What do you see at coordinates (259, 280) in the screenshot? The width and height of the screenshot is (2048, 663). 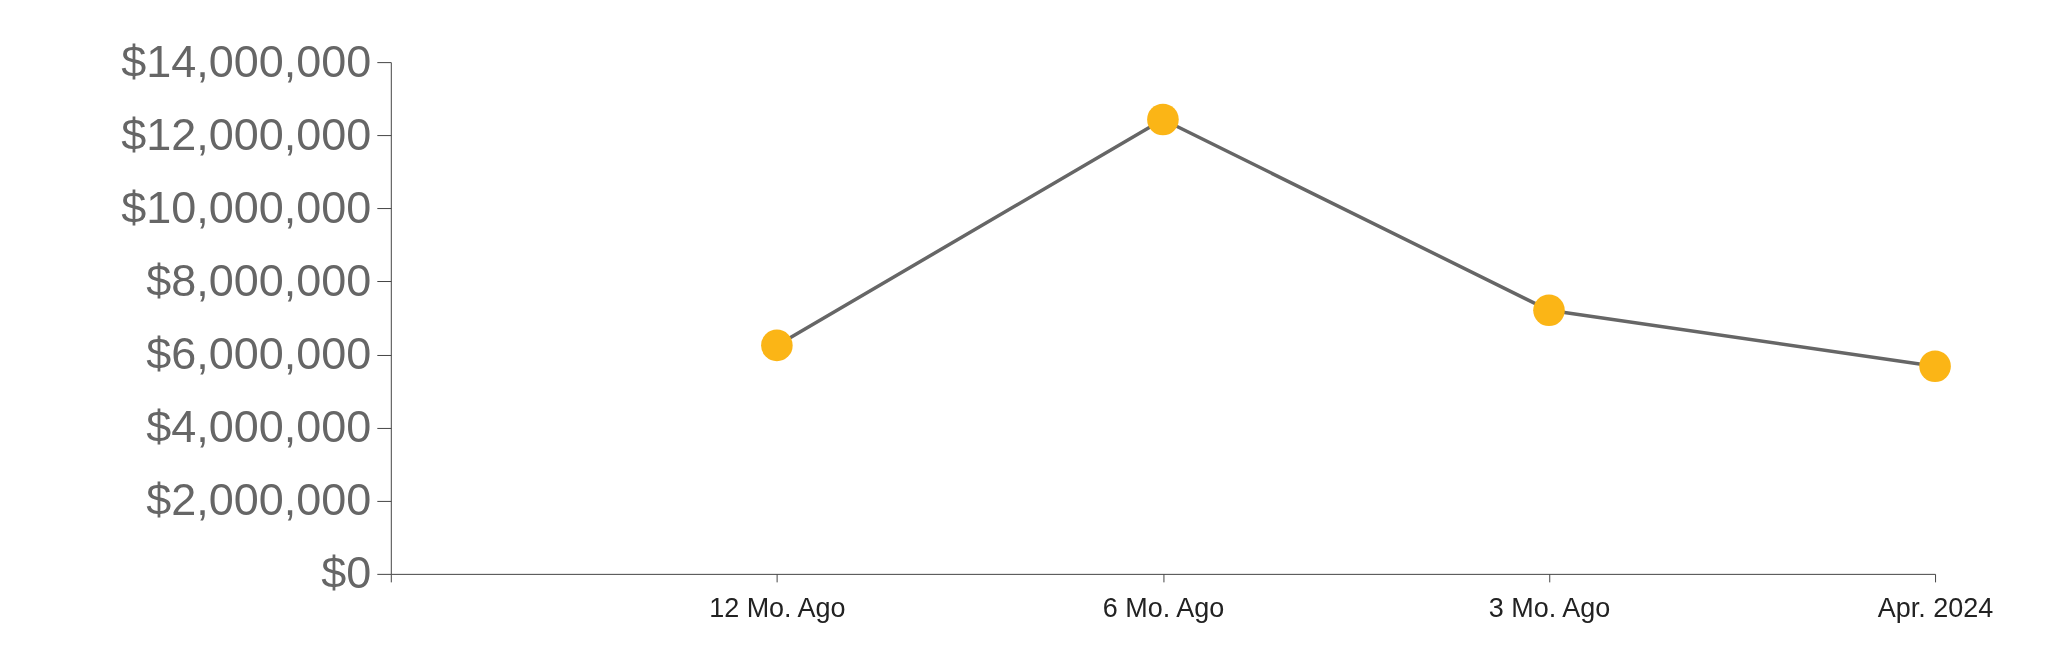 I see `y-tick-label: $8,000,000` at bounding box center [259, 280].